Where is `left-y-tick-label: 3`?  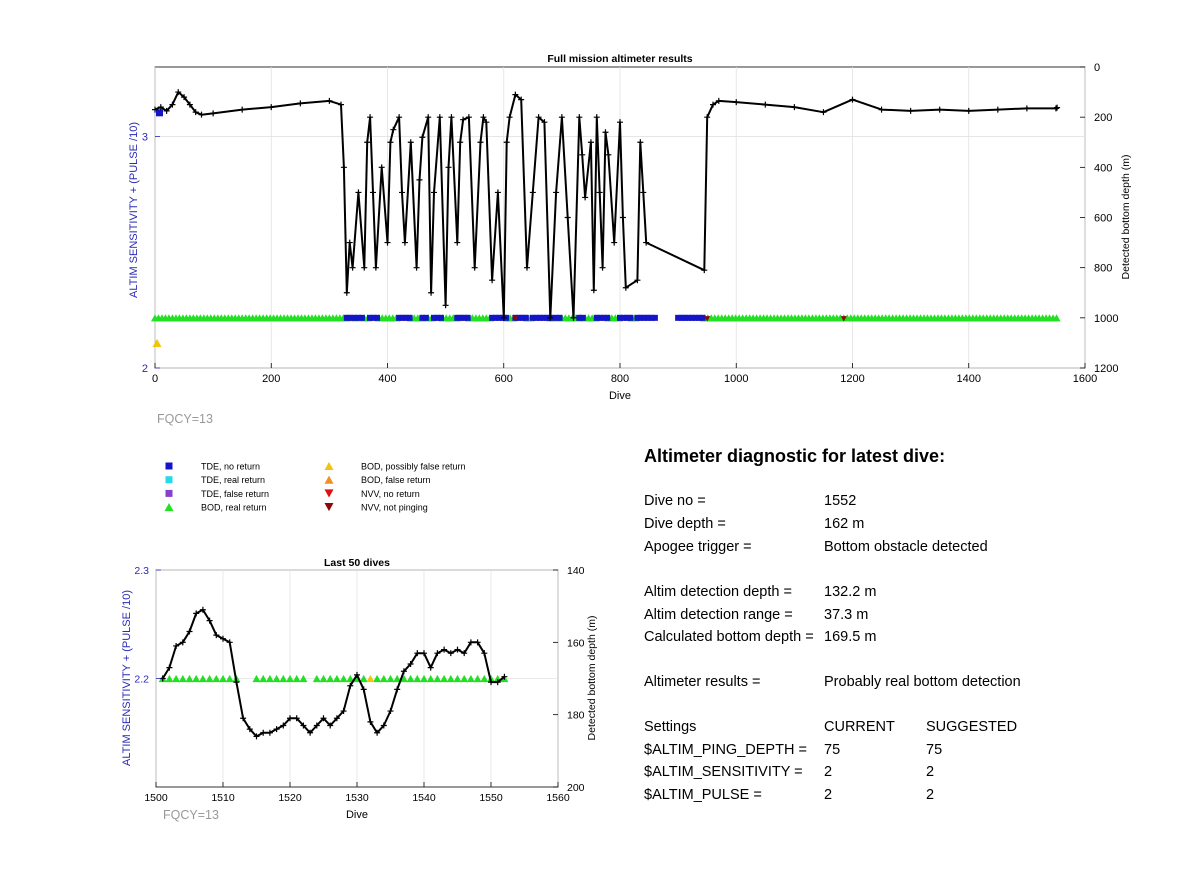
left-y-tick-label: 3 is located at coordinates (145, 137).